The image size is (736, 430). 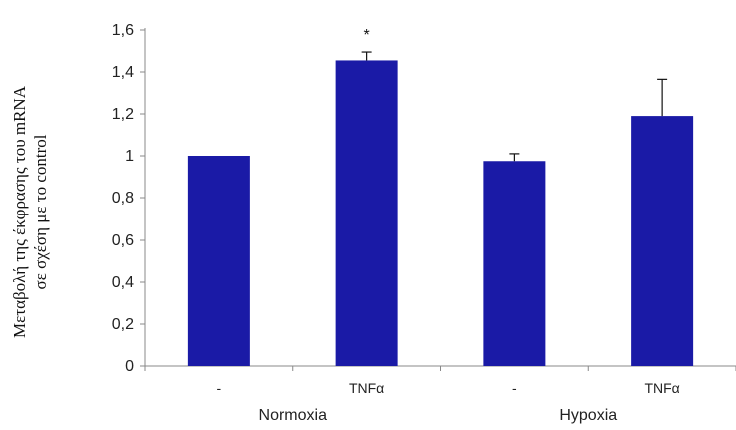 What do you see at coordinates (123, 72) in the screenshot?
I see `y-tick-label: 1,4` at bounding box center [123, 72].